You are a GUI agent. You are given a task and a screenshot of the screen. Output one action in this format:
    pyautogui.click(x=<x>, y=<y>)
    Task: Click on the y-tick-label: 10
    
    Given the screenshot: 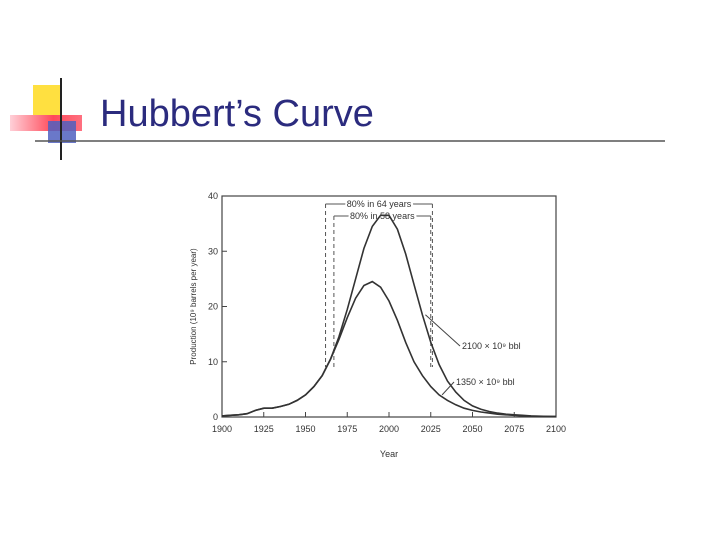 What is the action you would take?
    pyautogui.click(x=213, y=362)
    